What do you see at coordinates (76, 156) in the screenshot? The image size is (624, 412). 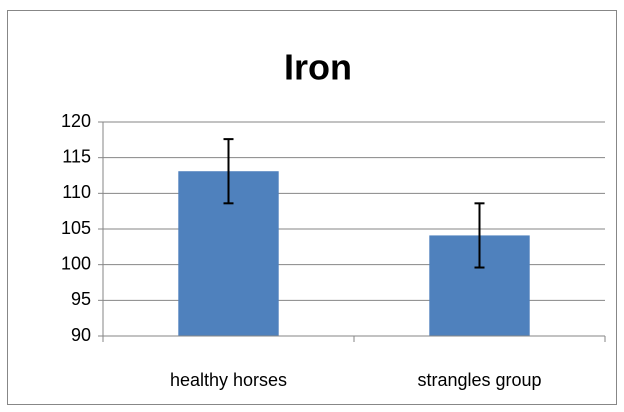 I see `y-tick-label: 115` at bounding box center [76, 156].